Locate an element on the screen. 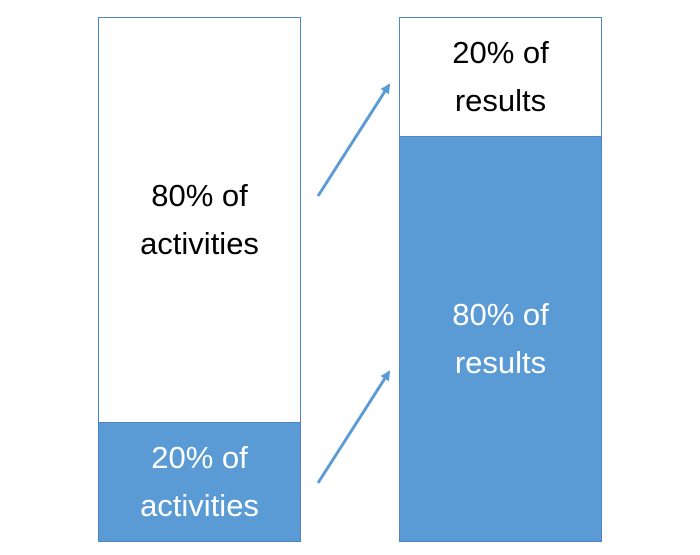  arrow-upper-icon is located at coordinates (353, 140).